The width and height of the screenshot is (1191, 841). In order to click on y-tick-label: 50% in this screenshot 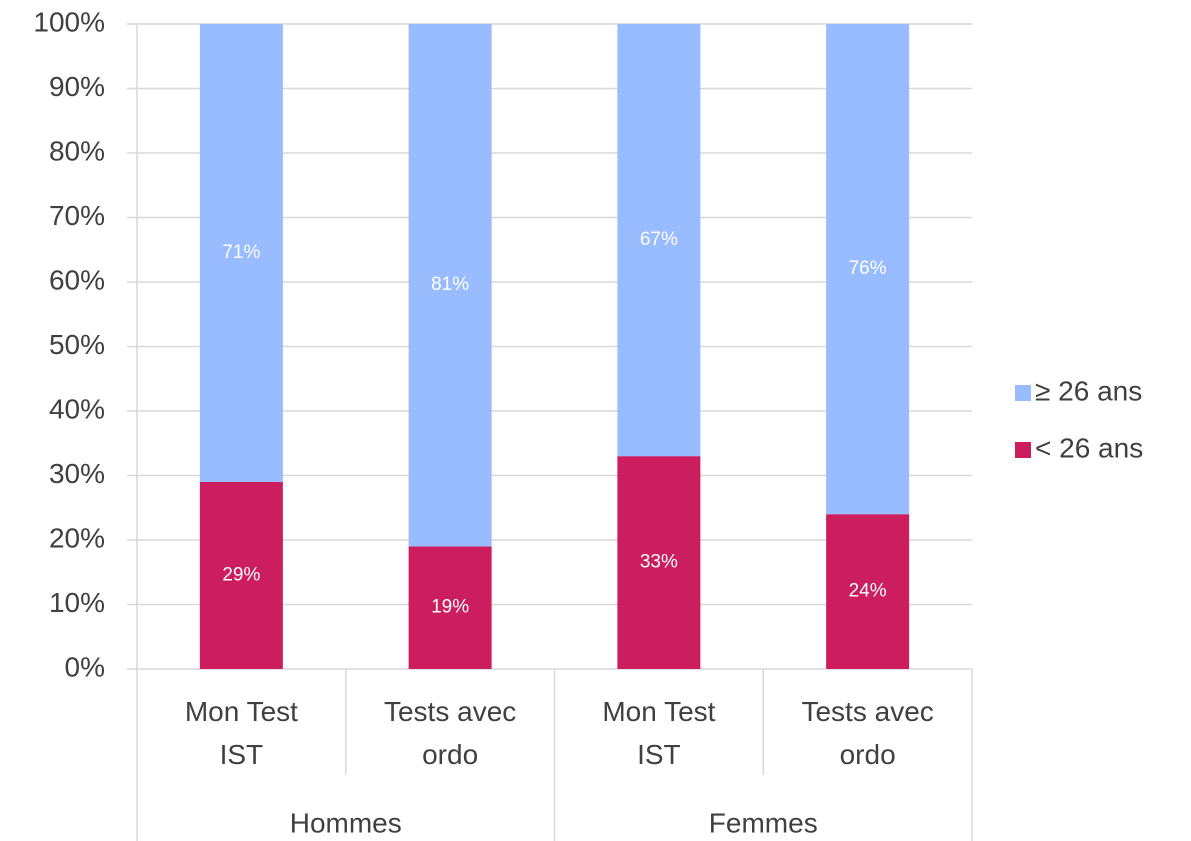, I will do `click(77, 344)`.